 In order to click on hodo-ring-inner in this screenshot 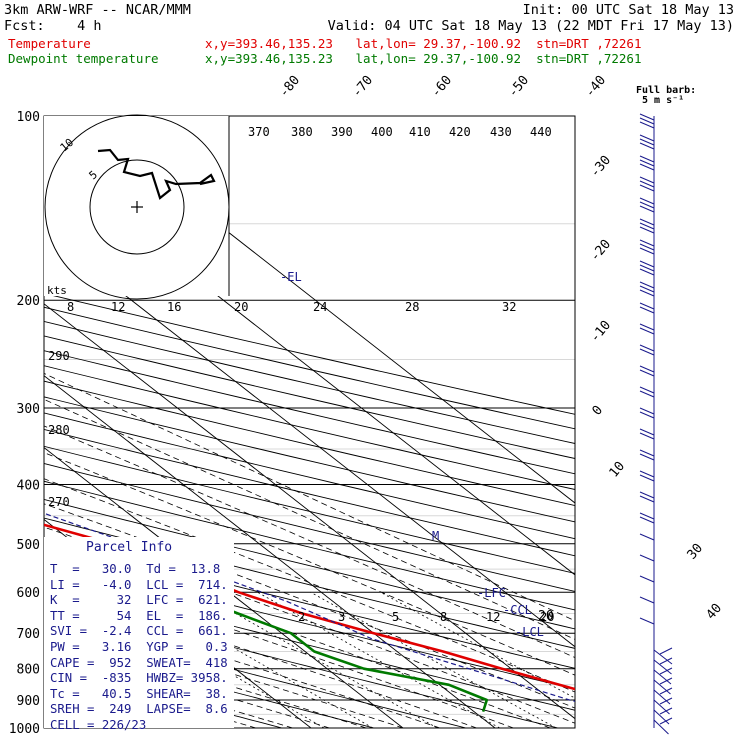, I will do `click(137, 207)`.